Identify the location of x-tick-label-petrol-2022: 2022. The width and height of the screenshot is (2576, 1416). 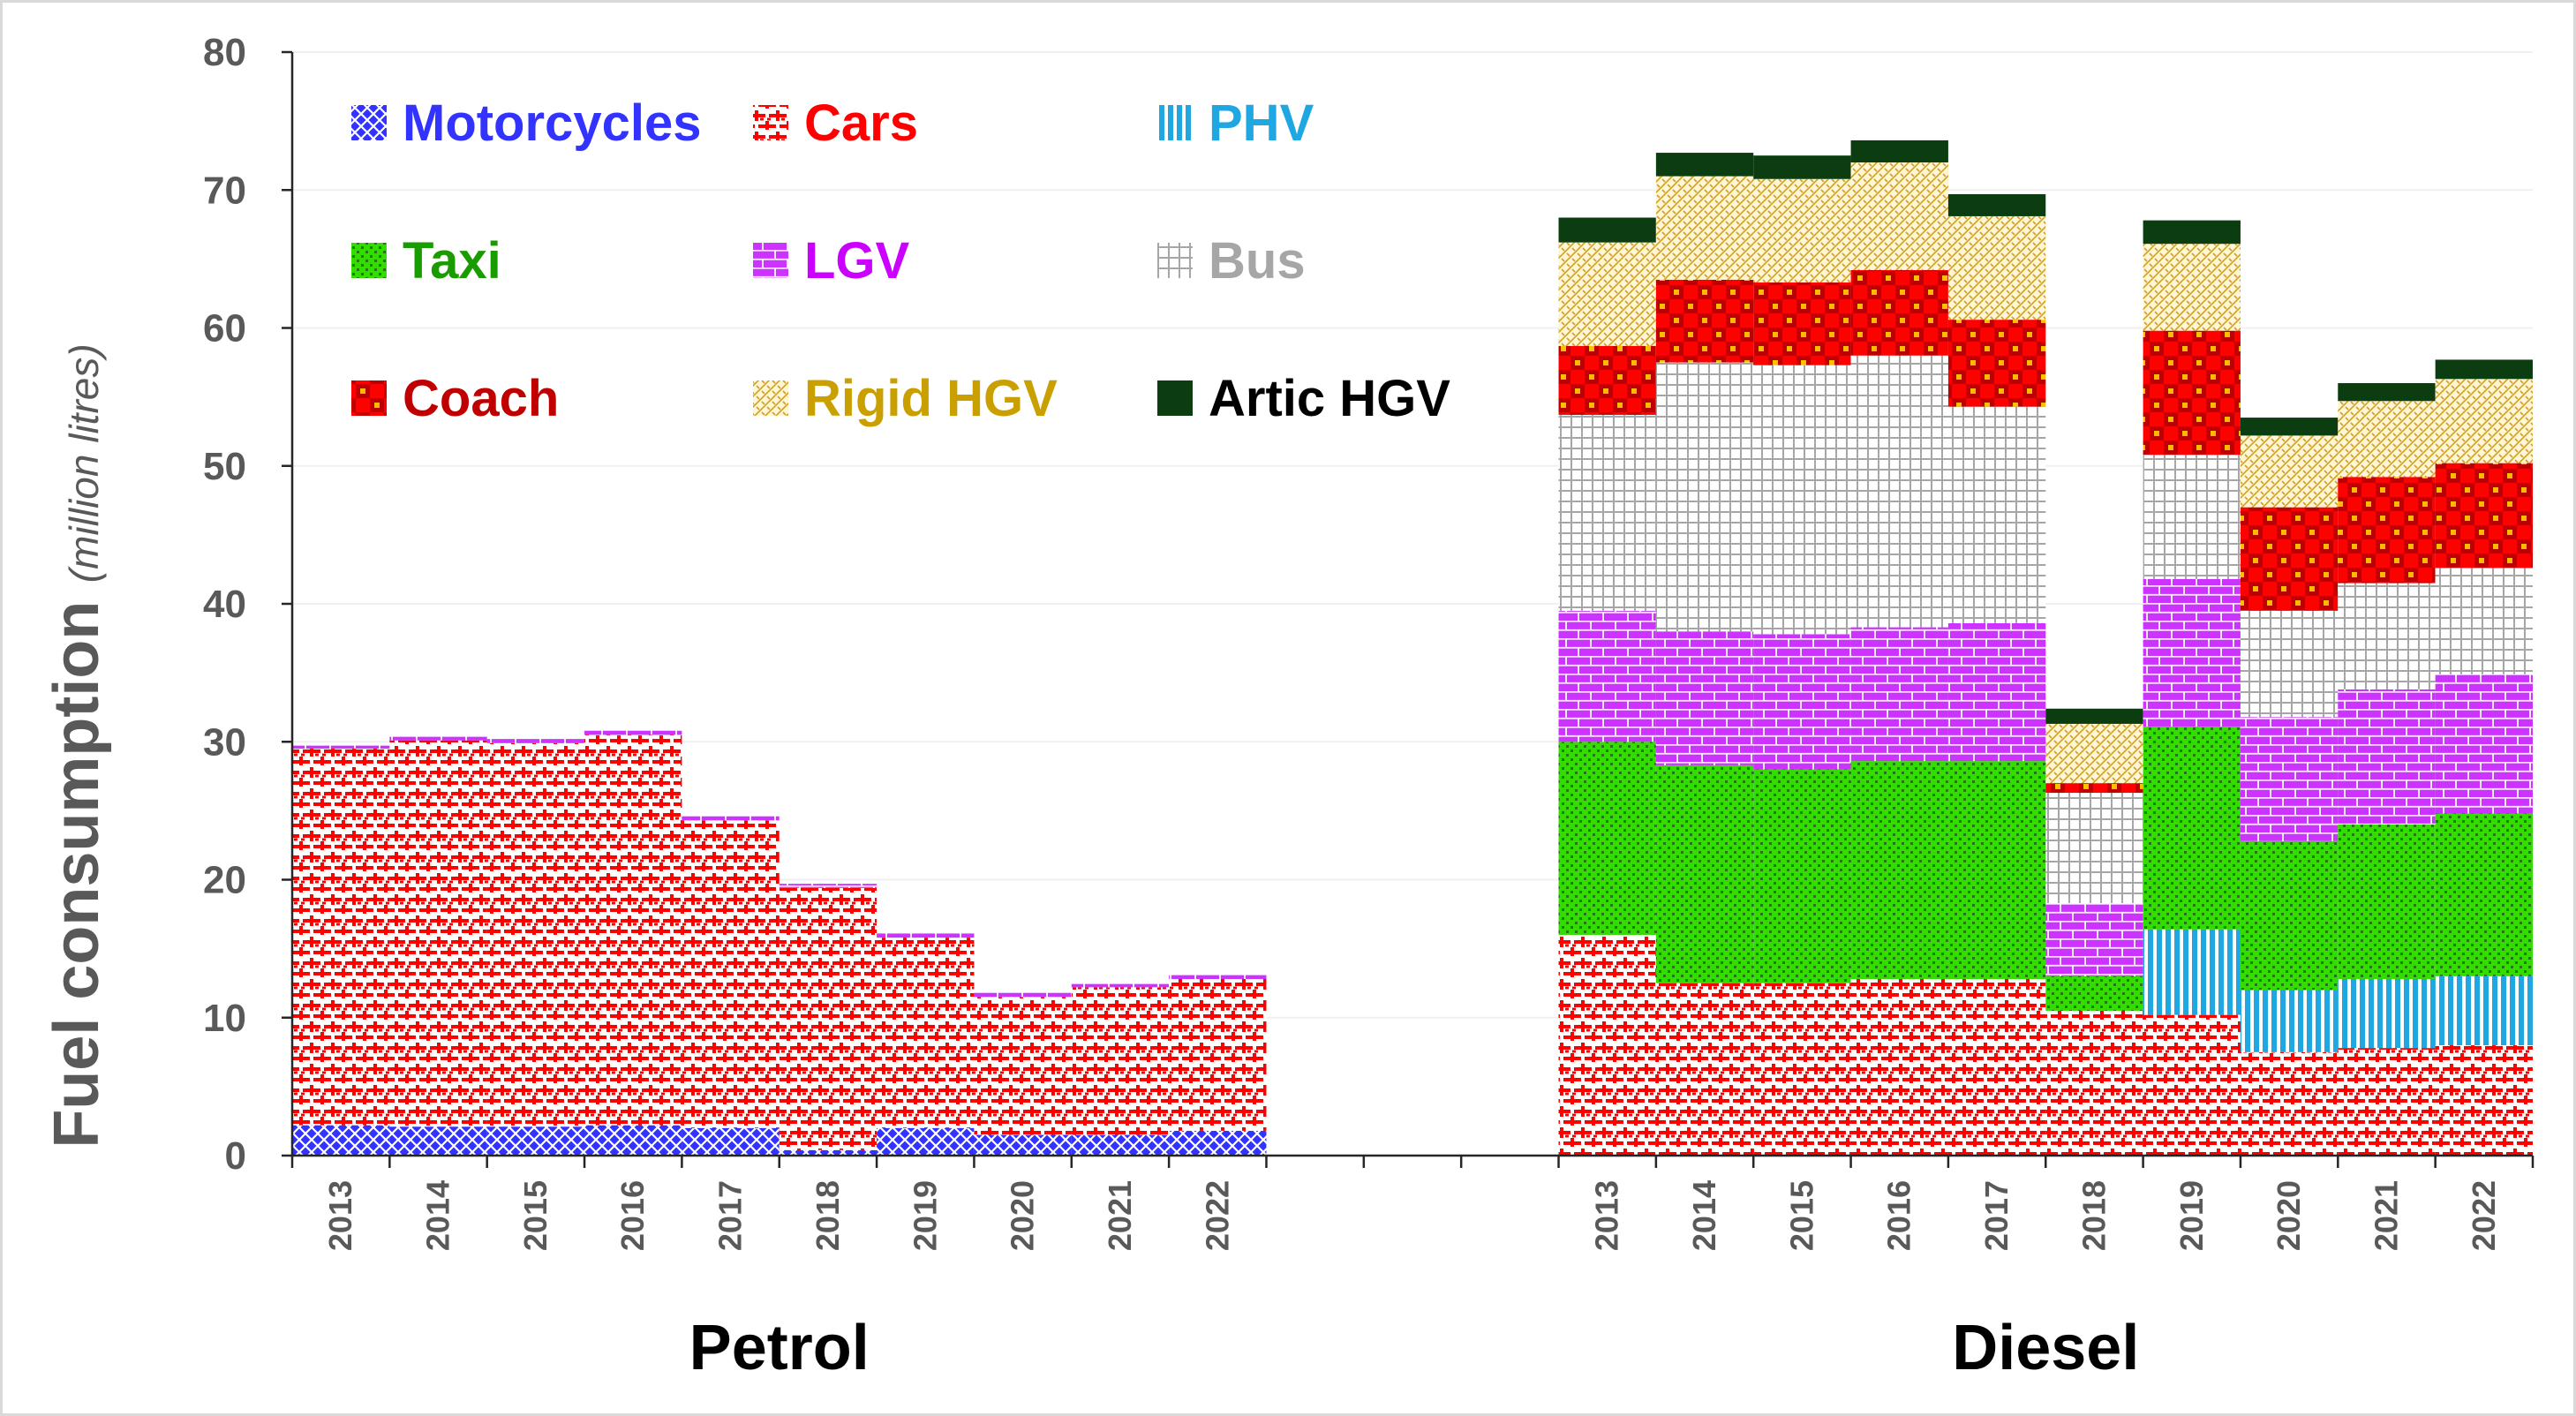
(1217, 1215).